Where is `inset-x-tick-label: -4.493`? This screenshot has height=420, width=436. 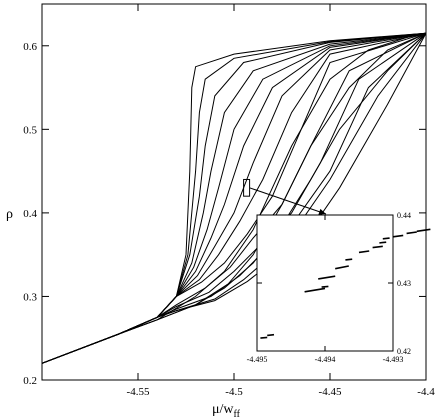
inset-x-tick-label: -4.493 is located at coordinates (393, 359).